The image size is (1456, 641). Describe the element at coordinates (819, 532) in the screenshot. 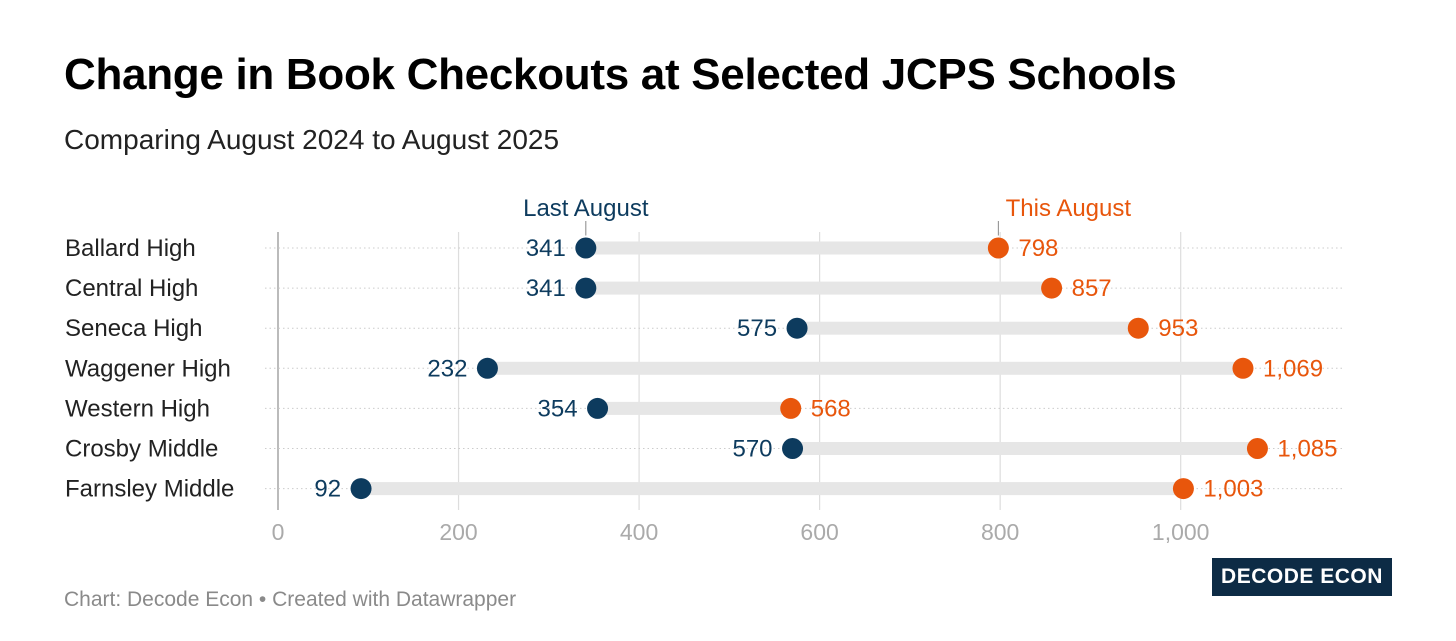

I see `x-tick-label: 600` at that location.